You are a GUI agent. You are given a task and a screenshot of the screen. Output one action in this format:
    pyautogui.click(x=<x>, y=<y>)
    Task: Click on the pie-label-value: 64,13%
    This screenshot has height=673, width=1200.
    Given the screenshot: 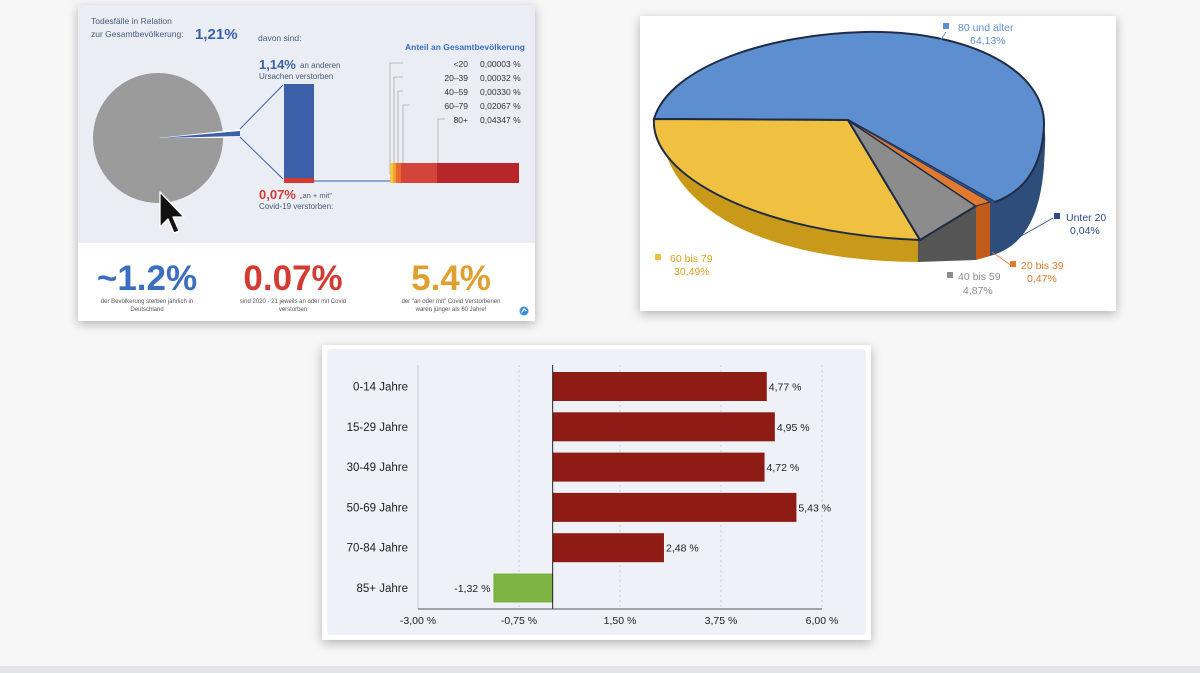 What is the action you would take?
    pyautogui.click(x=988, y=41)
    